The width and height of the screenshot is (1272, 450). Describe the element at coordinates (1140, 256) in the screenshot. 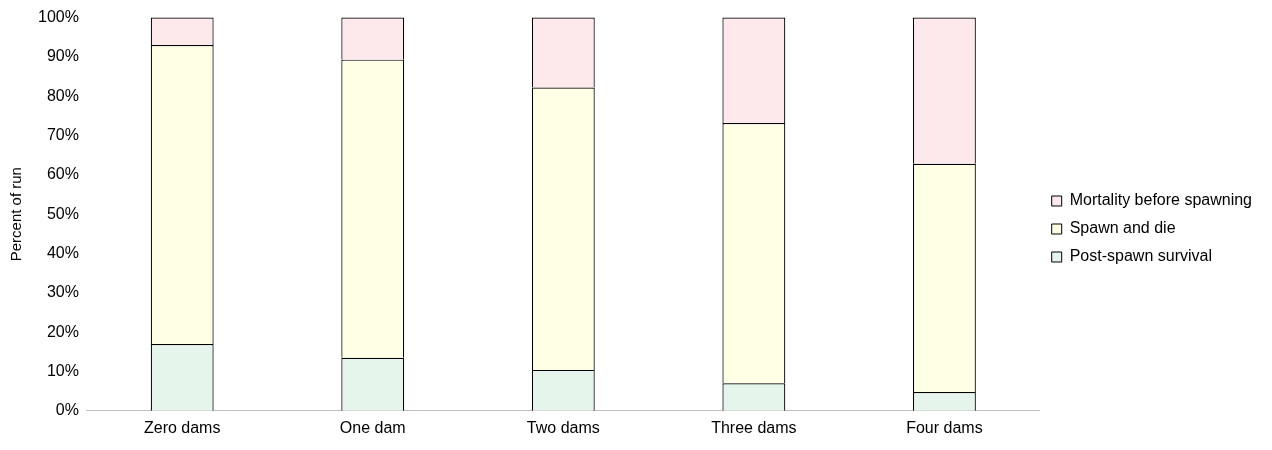

I see `legend-label: Post-spawn survival` at that location.